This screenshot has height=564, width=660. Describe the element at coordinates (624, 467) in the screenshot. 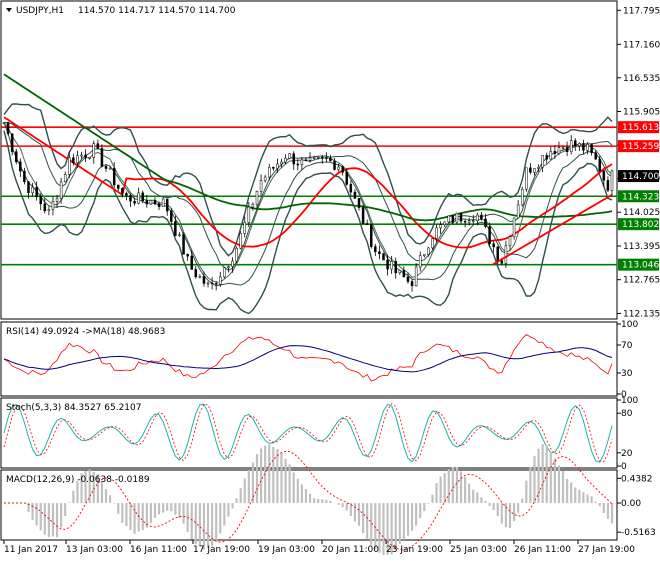

I see `stoch-tick-label: 0` at that location.